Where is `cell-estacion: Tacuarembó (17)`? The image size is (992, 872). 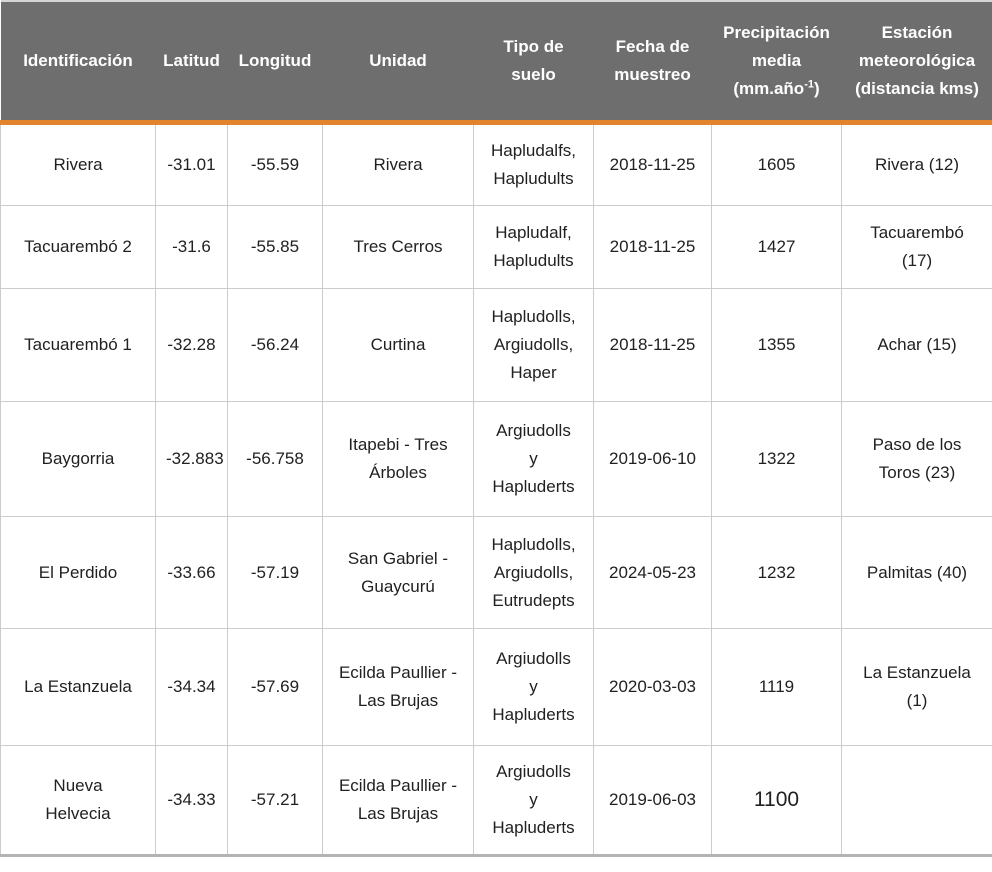
cell-estacion: Tacuarembó (17) is located at coordinates (916, 247).